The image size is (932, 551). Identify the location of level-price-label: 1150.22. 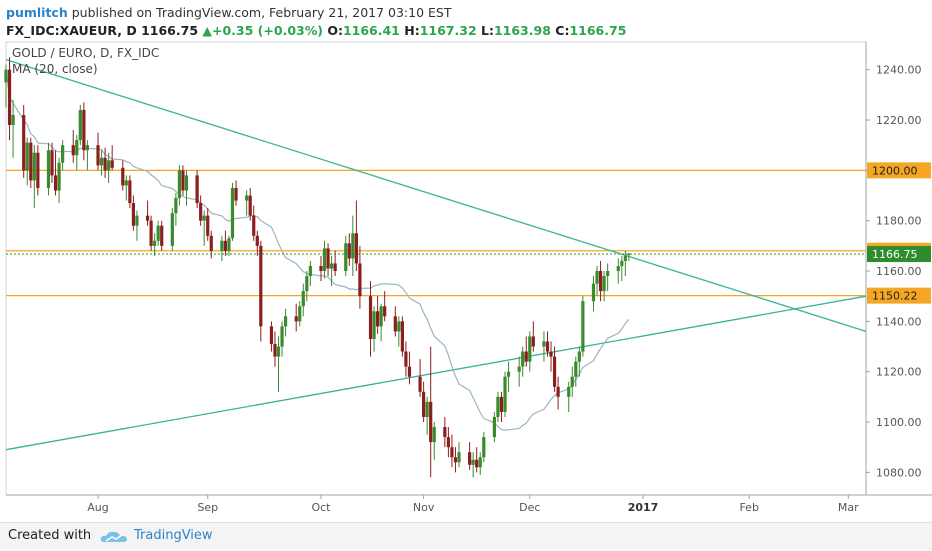
(895, 296).